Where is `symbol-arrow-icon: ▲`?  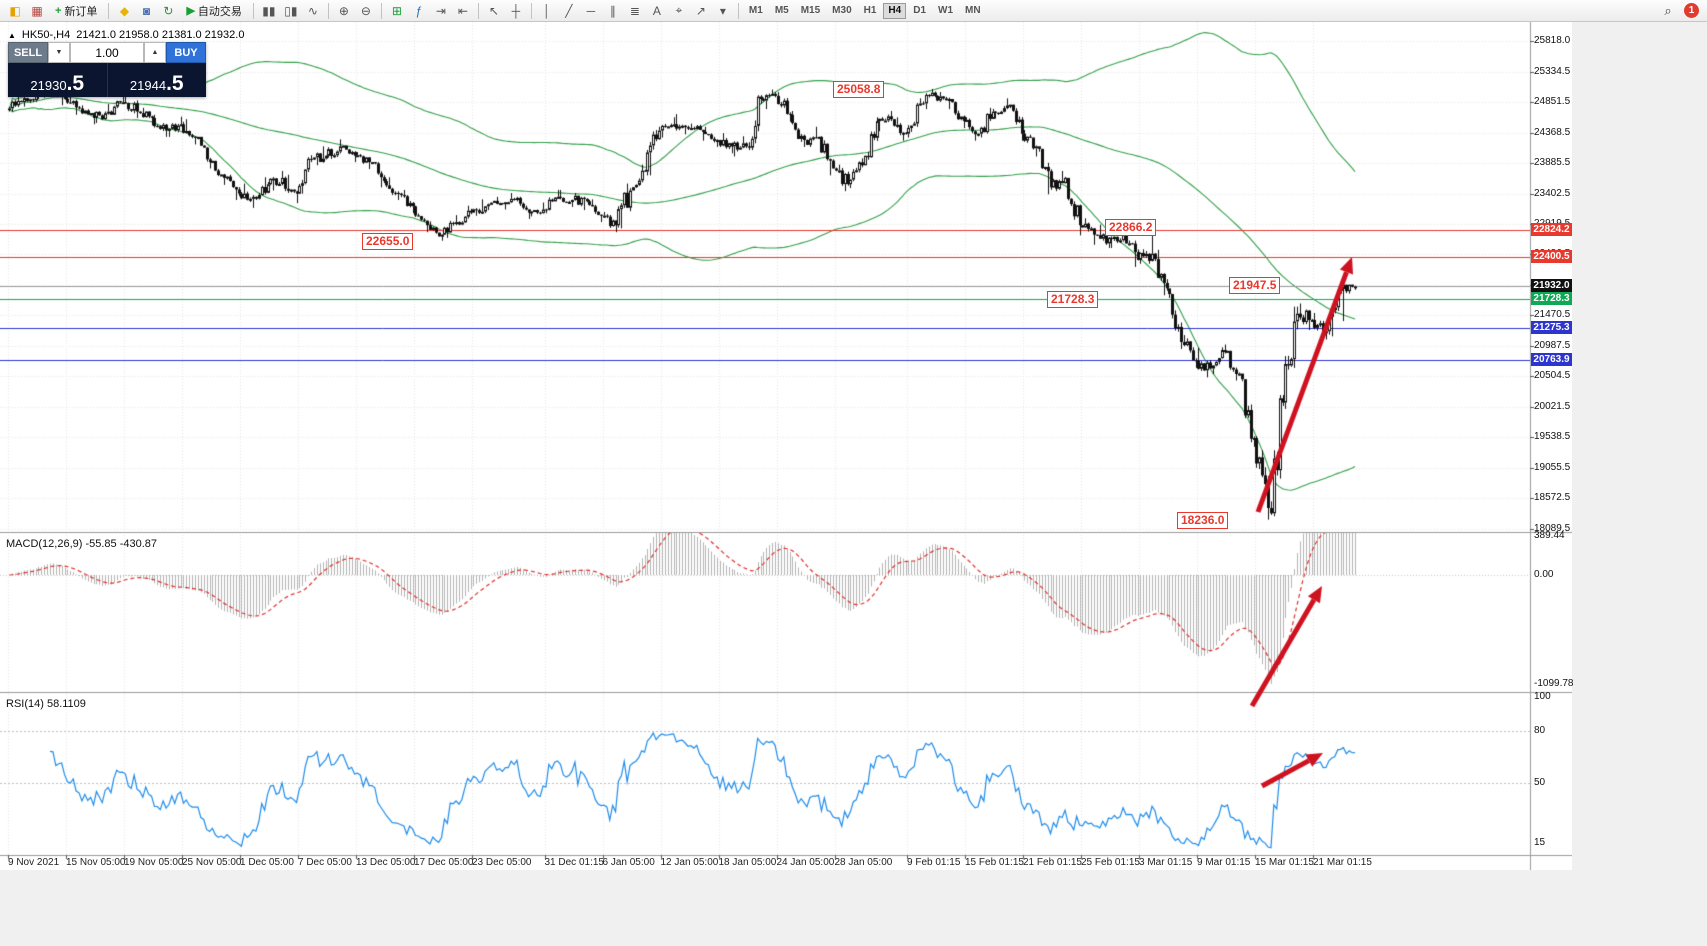 symbol-arrow-icon: ▲ is located at coordinates (12, 35).